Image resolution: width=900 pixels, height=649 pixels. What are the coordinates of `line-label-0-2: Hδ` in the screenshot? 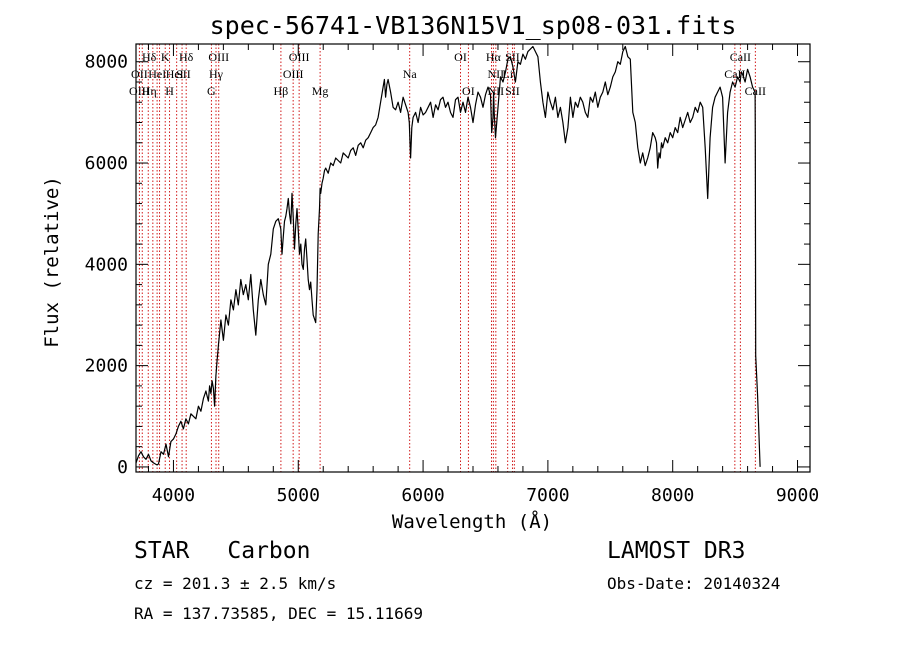 It's located at (186, 57).